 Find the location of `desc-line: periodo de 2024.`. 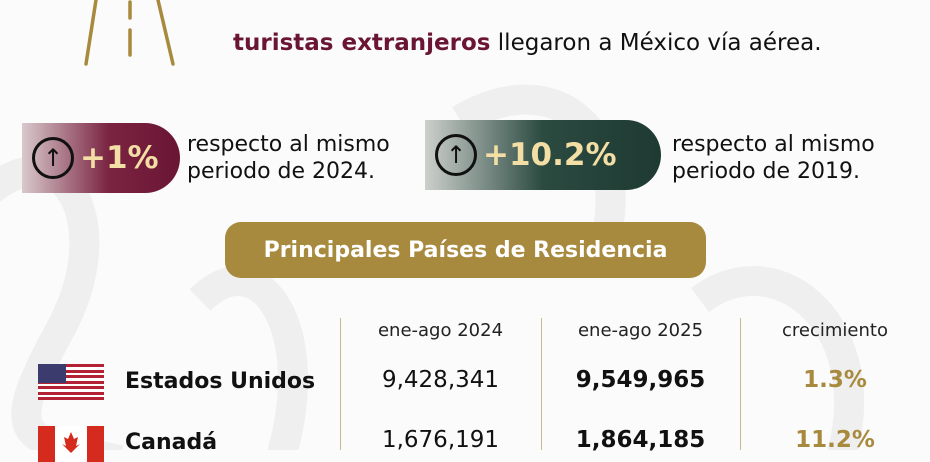

desc-line: periodo de 2024. is located at coordinates (281, 171).